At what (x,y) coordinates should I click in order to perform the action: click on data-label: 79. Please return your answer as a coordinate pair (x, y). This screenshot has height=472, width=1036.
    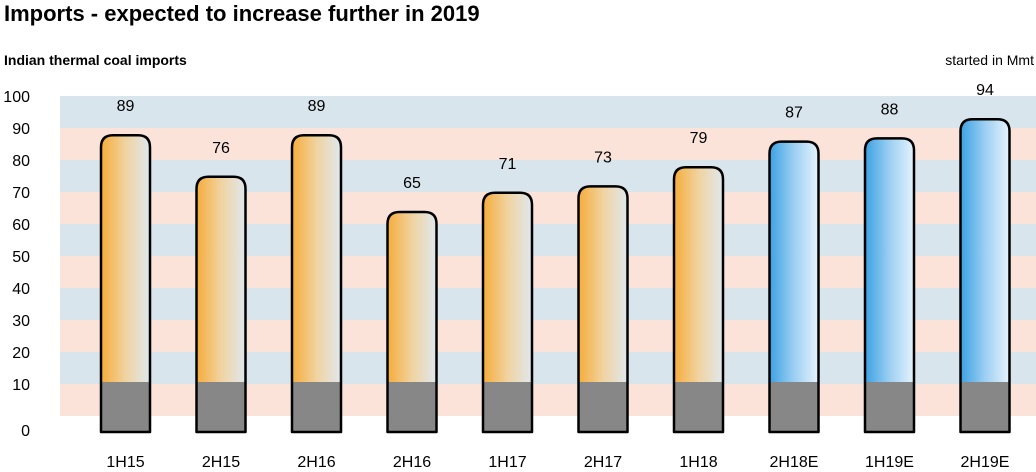
    Looking at the image, I should click on (699, 138).